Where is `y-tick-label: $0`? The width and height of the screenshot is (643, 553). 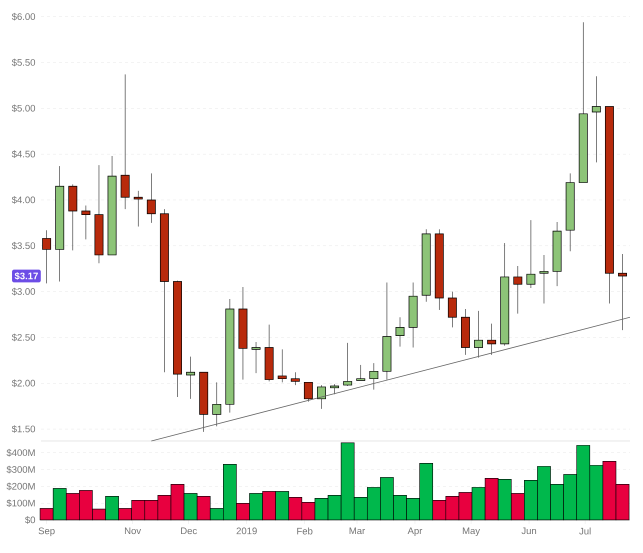
y-tick-label: $0 is located at coordinates (30, 520).